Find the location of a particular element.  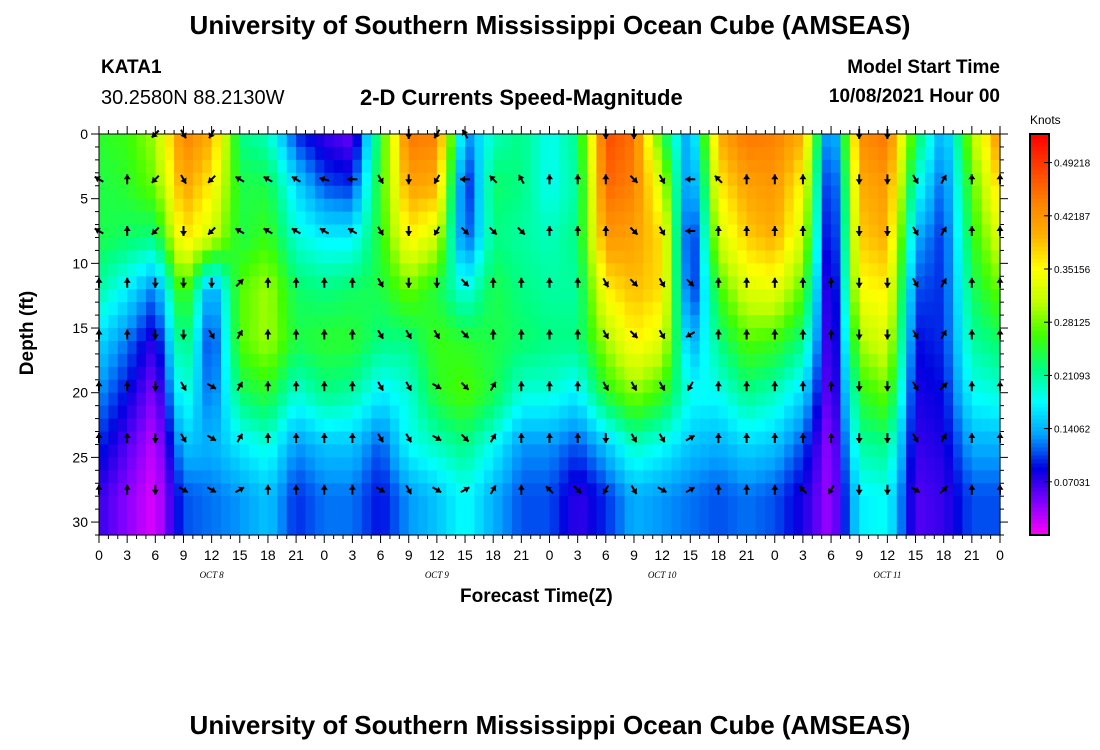

x-tick-label: 3 is located at coordinates (127, 555).